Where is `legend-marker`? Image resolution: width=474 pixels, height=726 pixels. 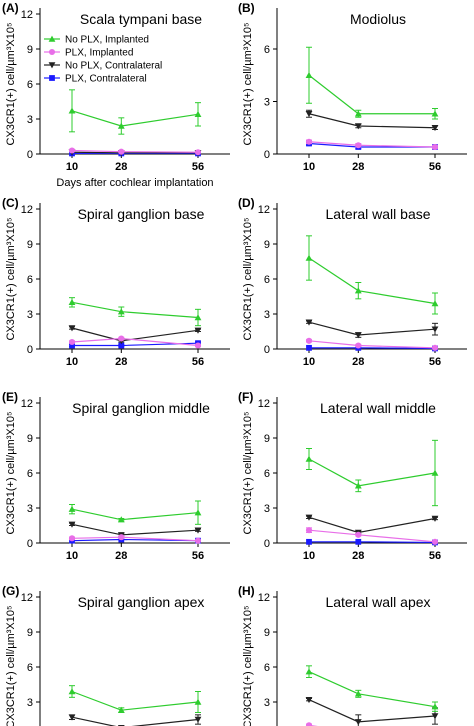
legend-marker is located at coordinates (52, 78).